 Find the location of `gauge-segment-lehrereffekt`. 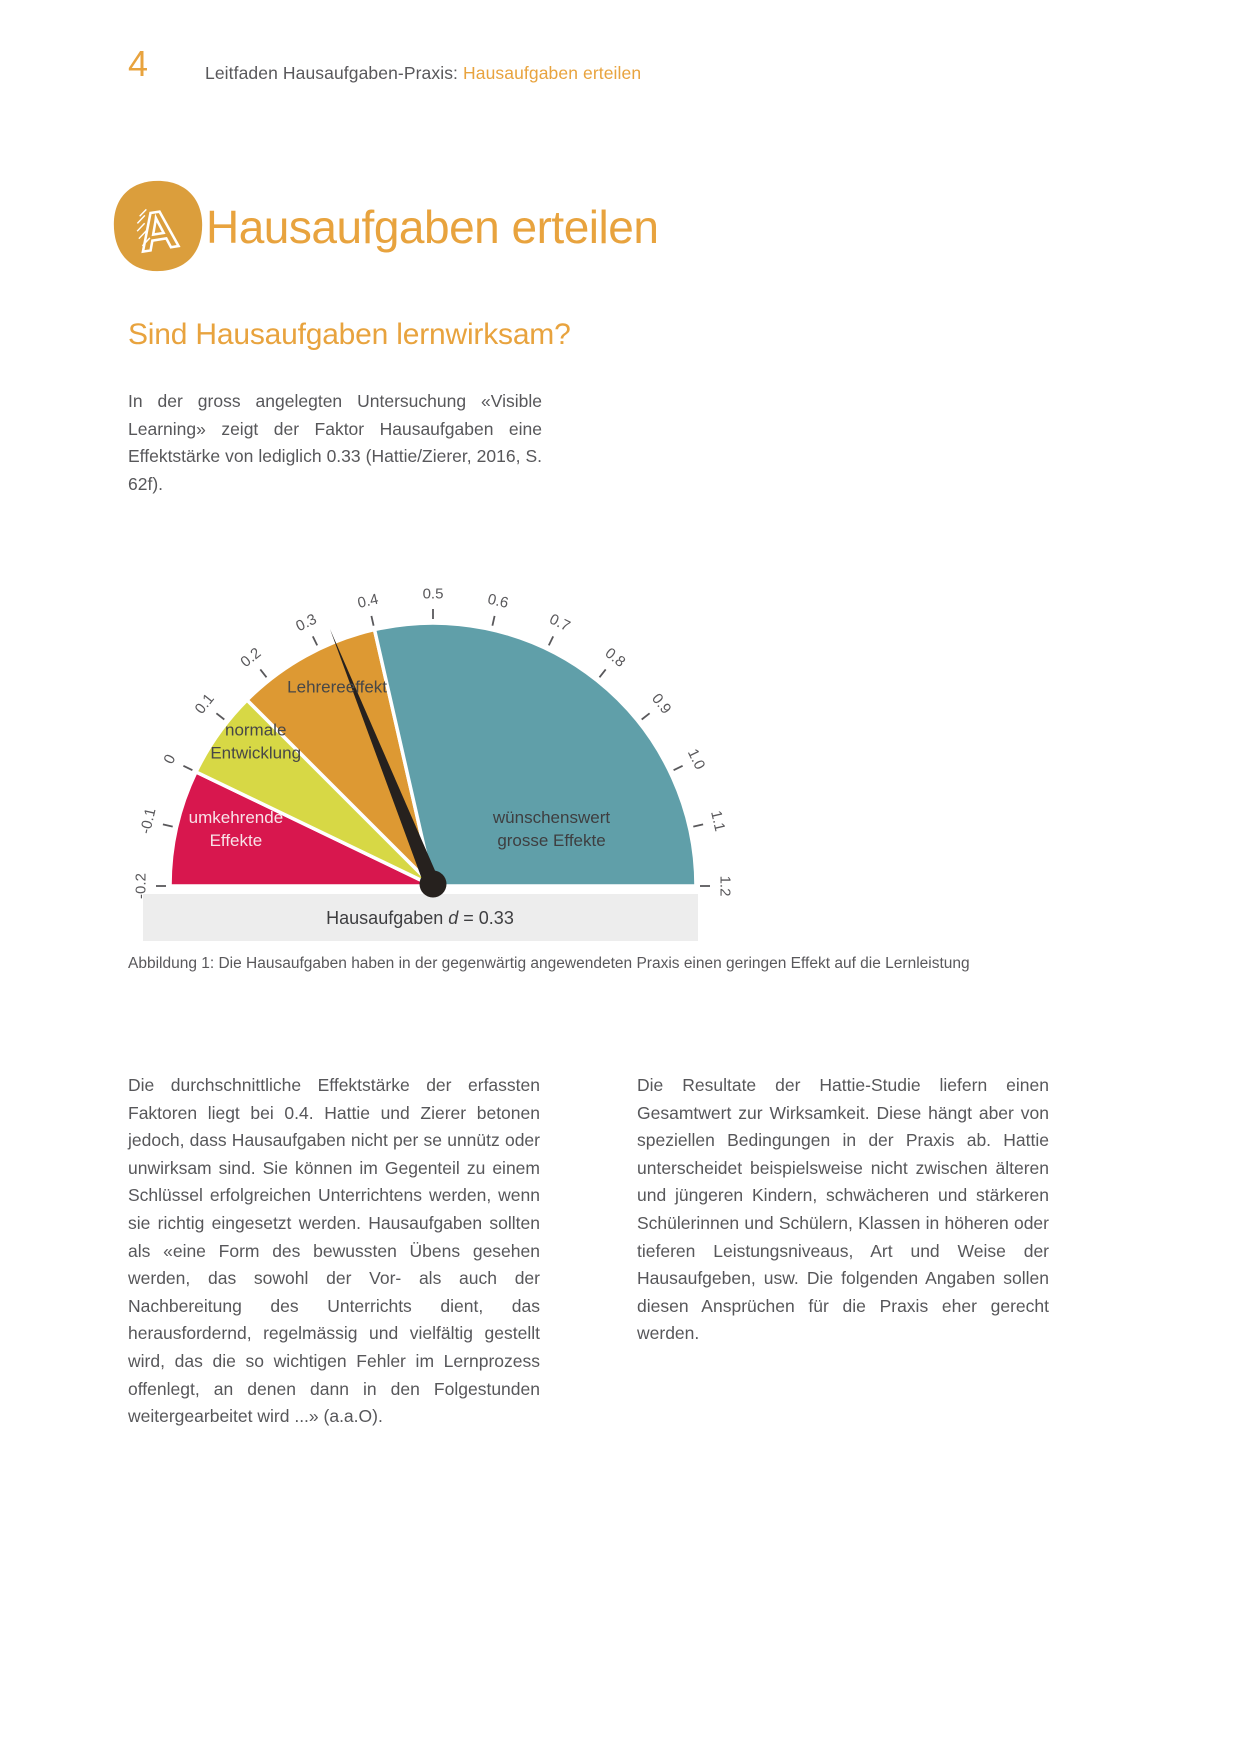

gauge-segment-lehrereffekt is located at coordinates (340, 759).